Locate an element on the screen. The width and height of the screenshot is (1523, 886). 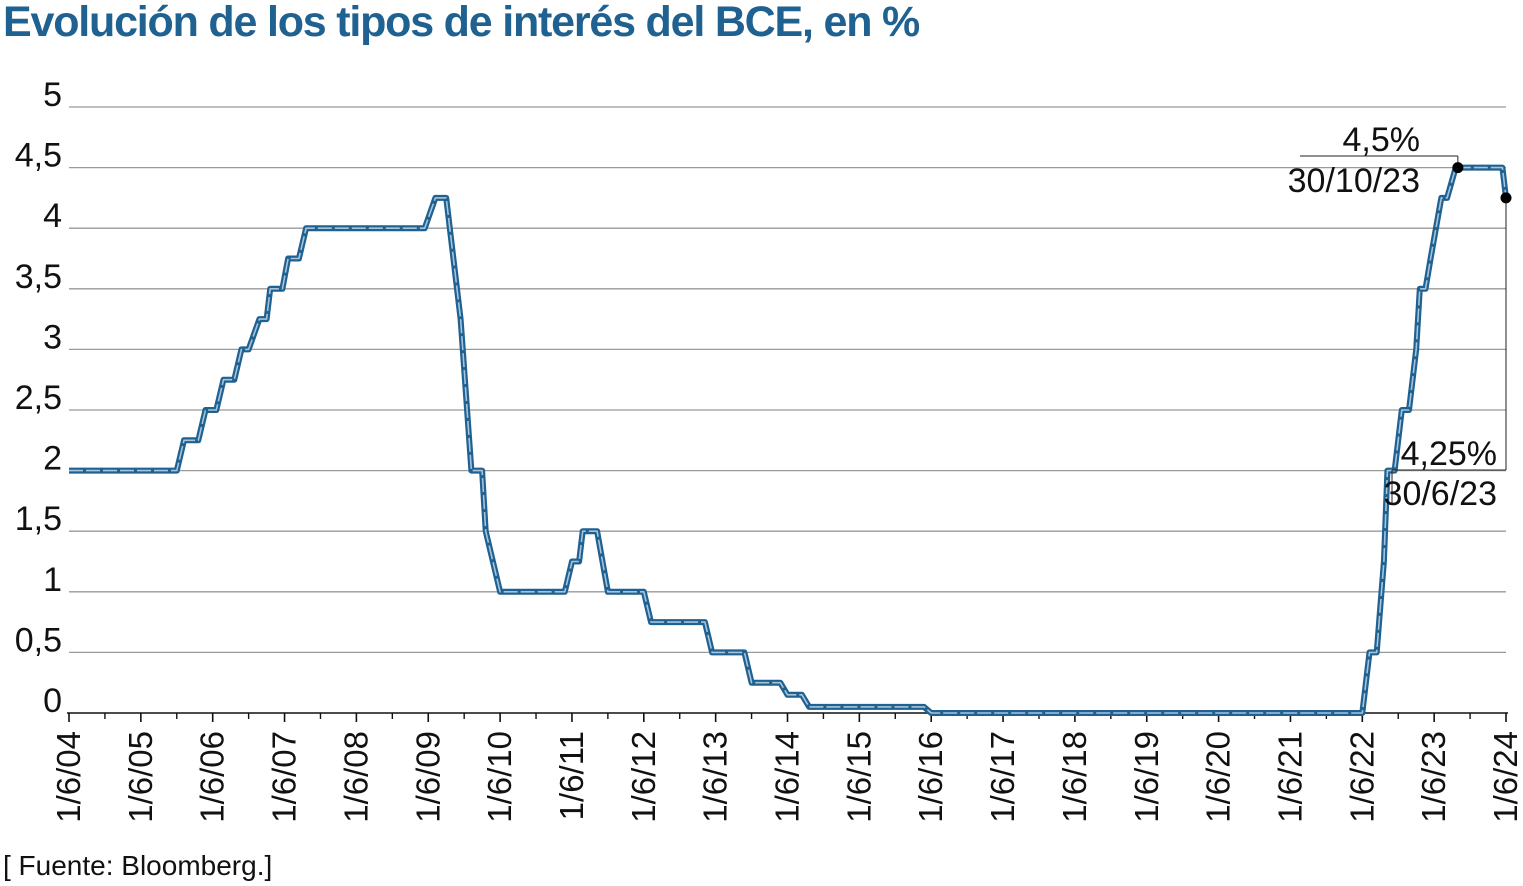
x-tick-label: 1/6/22 is located at coordinates (1361, 777).